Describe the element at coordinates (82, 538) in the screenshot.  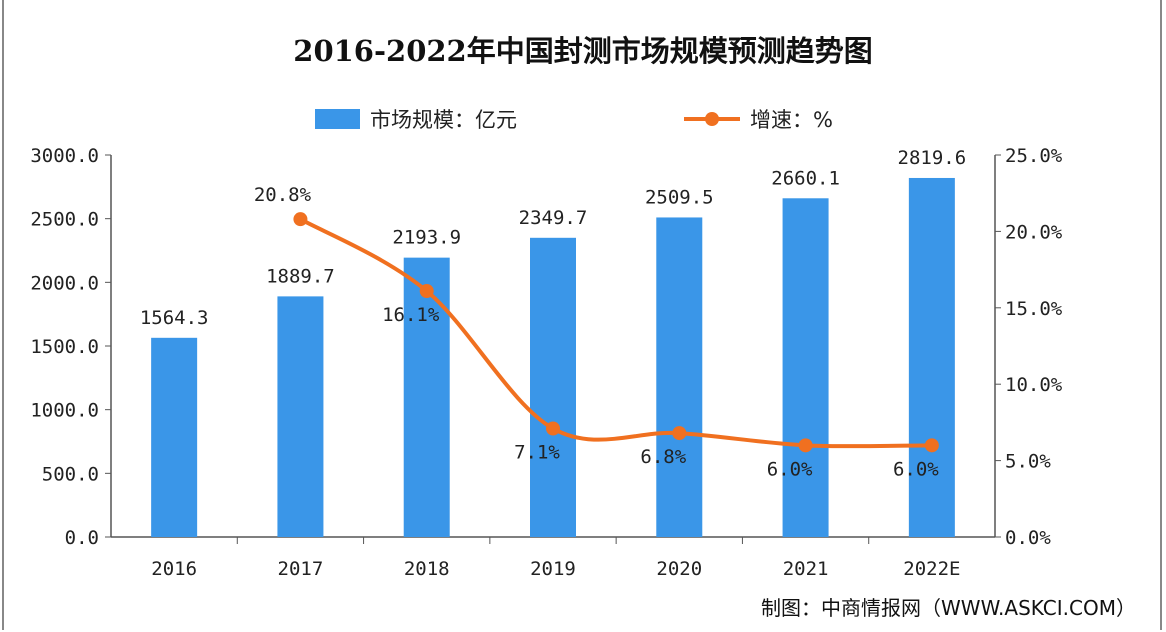
I see `left-axis-tick-label: 0.0` at that location.